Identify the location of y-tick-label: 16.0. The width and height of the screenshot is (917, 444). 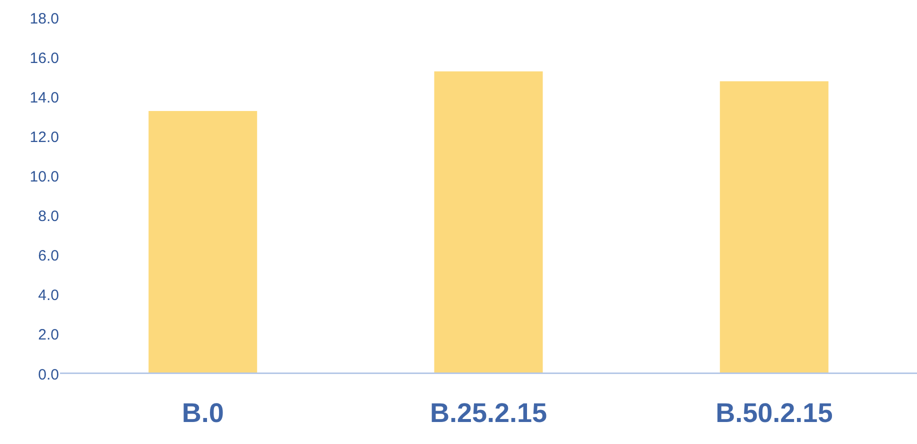
(44, 58).